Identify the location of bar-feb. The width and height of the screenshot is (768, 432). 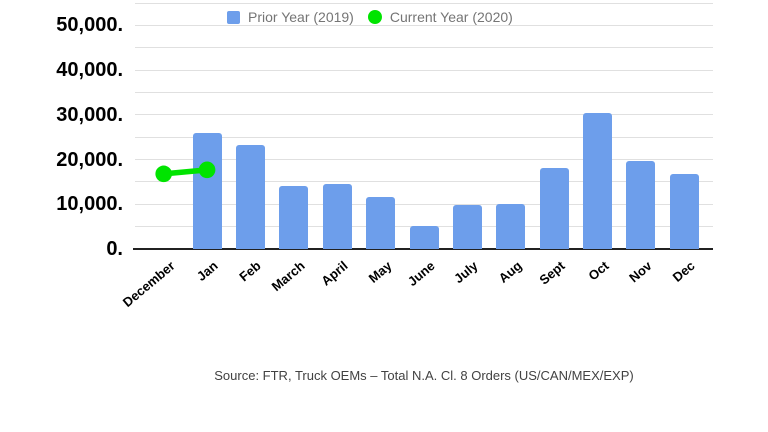
(250, 197).